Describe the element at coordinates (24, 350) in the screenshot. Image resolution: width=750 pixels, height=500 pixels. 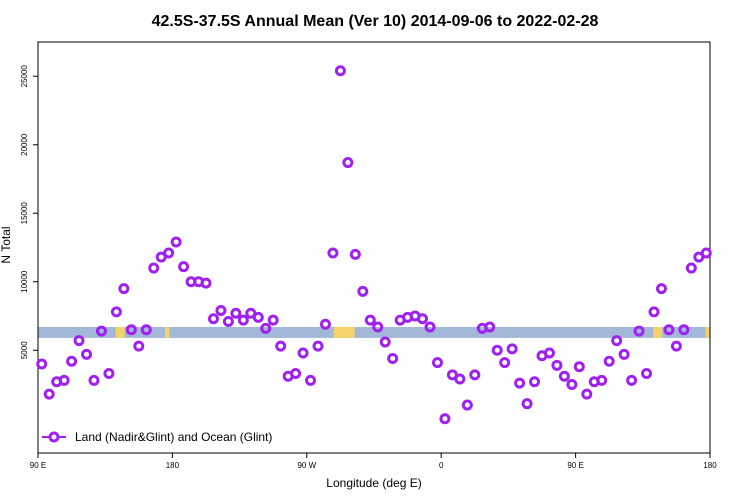
I see `y-tick-label: 5000` at that location.